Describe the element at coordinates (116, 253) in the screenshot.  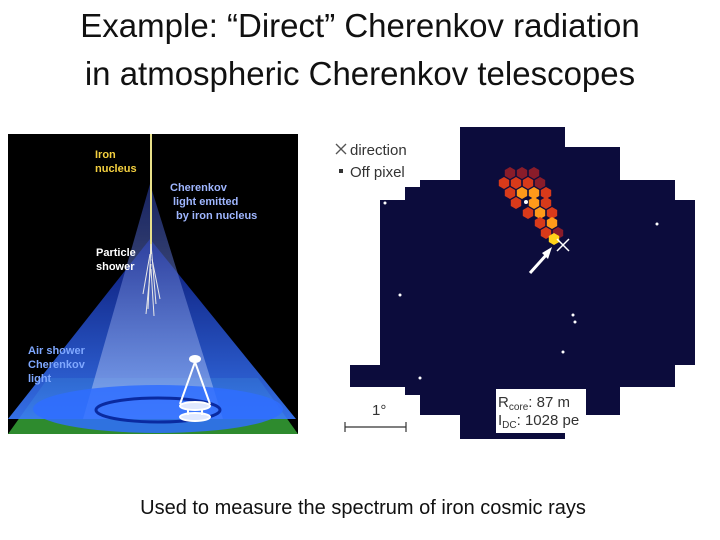
I see `particle-label-1: Particle` at that location.